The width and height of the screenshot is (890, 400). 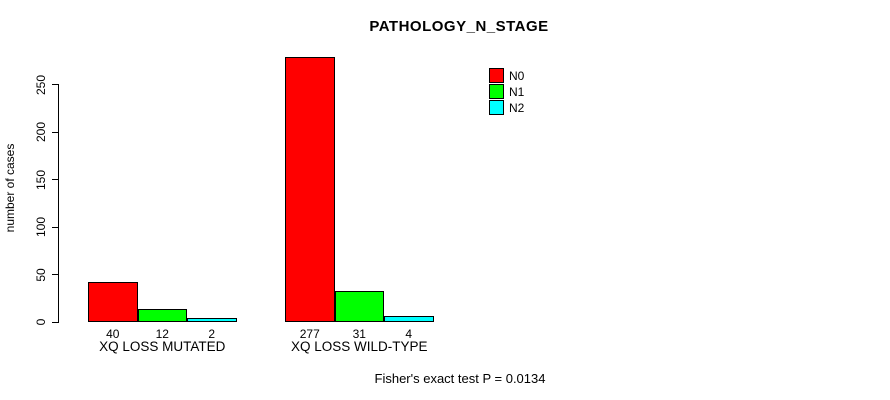 What do you see at coordinates (212, 334) in the screenshot?
I see `bar-value-label: 2` at bounding box center [212, 334].